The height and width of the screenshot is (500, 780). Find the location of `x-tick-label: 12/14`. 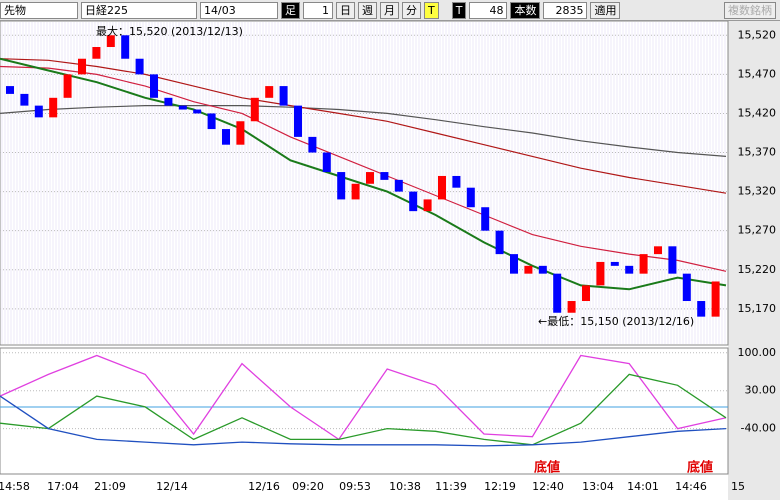

x-tick-label: 12/14 is located at coordinates (172, 486).